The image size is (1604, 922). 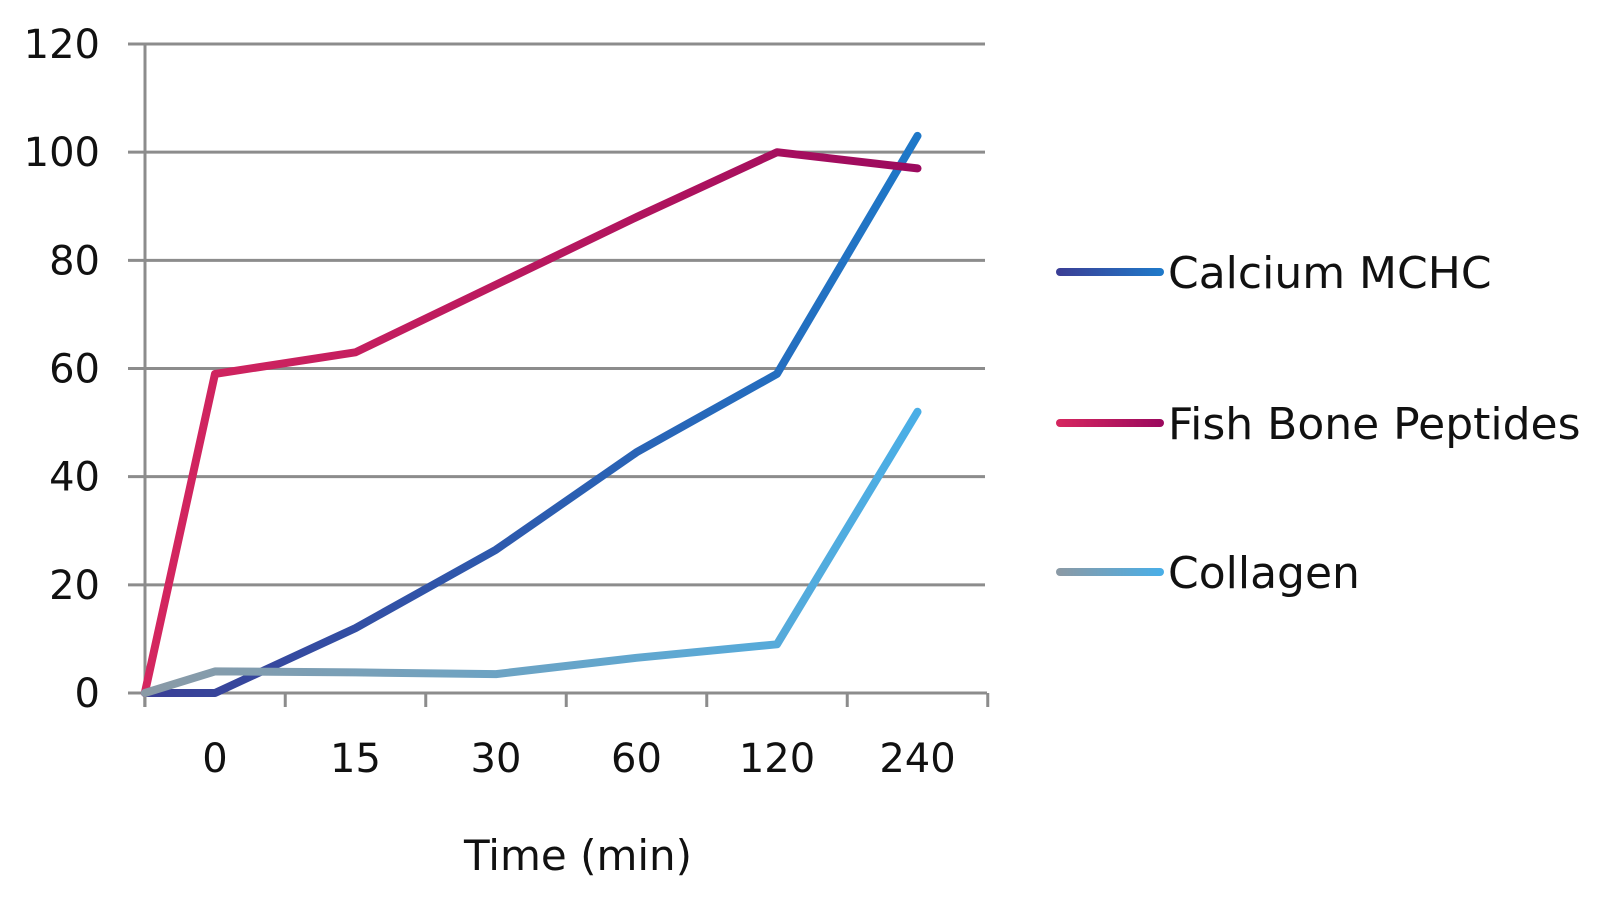 I want to click on x-tick-label: 60, so click(x=636, y=759).